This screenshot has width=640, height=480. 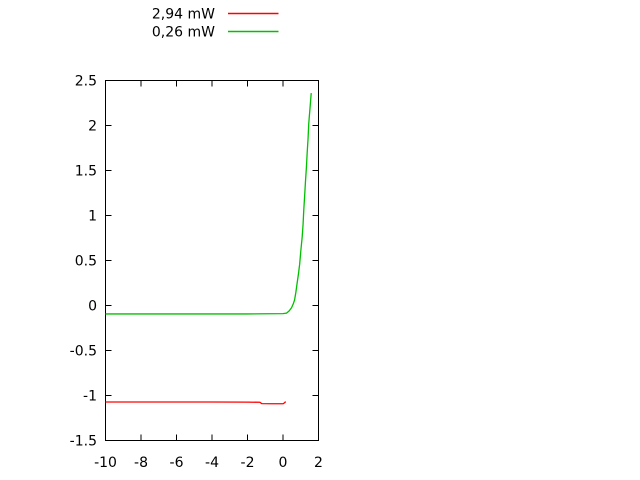 I want to click on y-tick-label: -1.5, so click(x=83, y=442).